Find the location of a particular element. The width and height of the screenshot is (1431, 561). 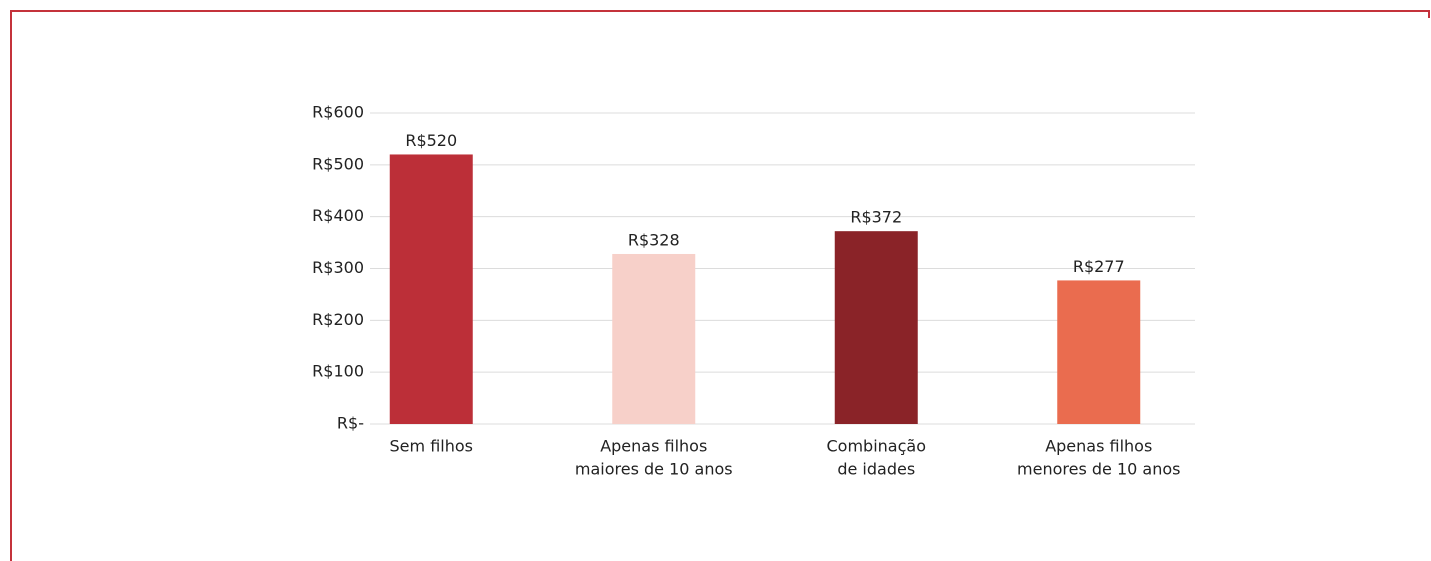

y-tick-label: R$600 is located at coordinates (338, 112).